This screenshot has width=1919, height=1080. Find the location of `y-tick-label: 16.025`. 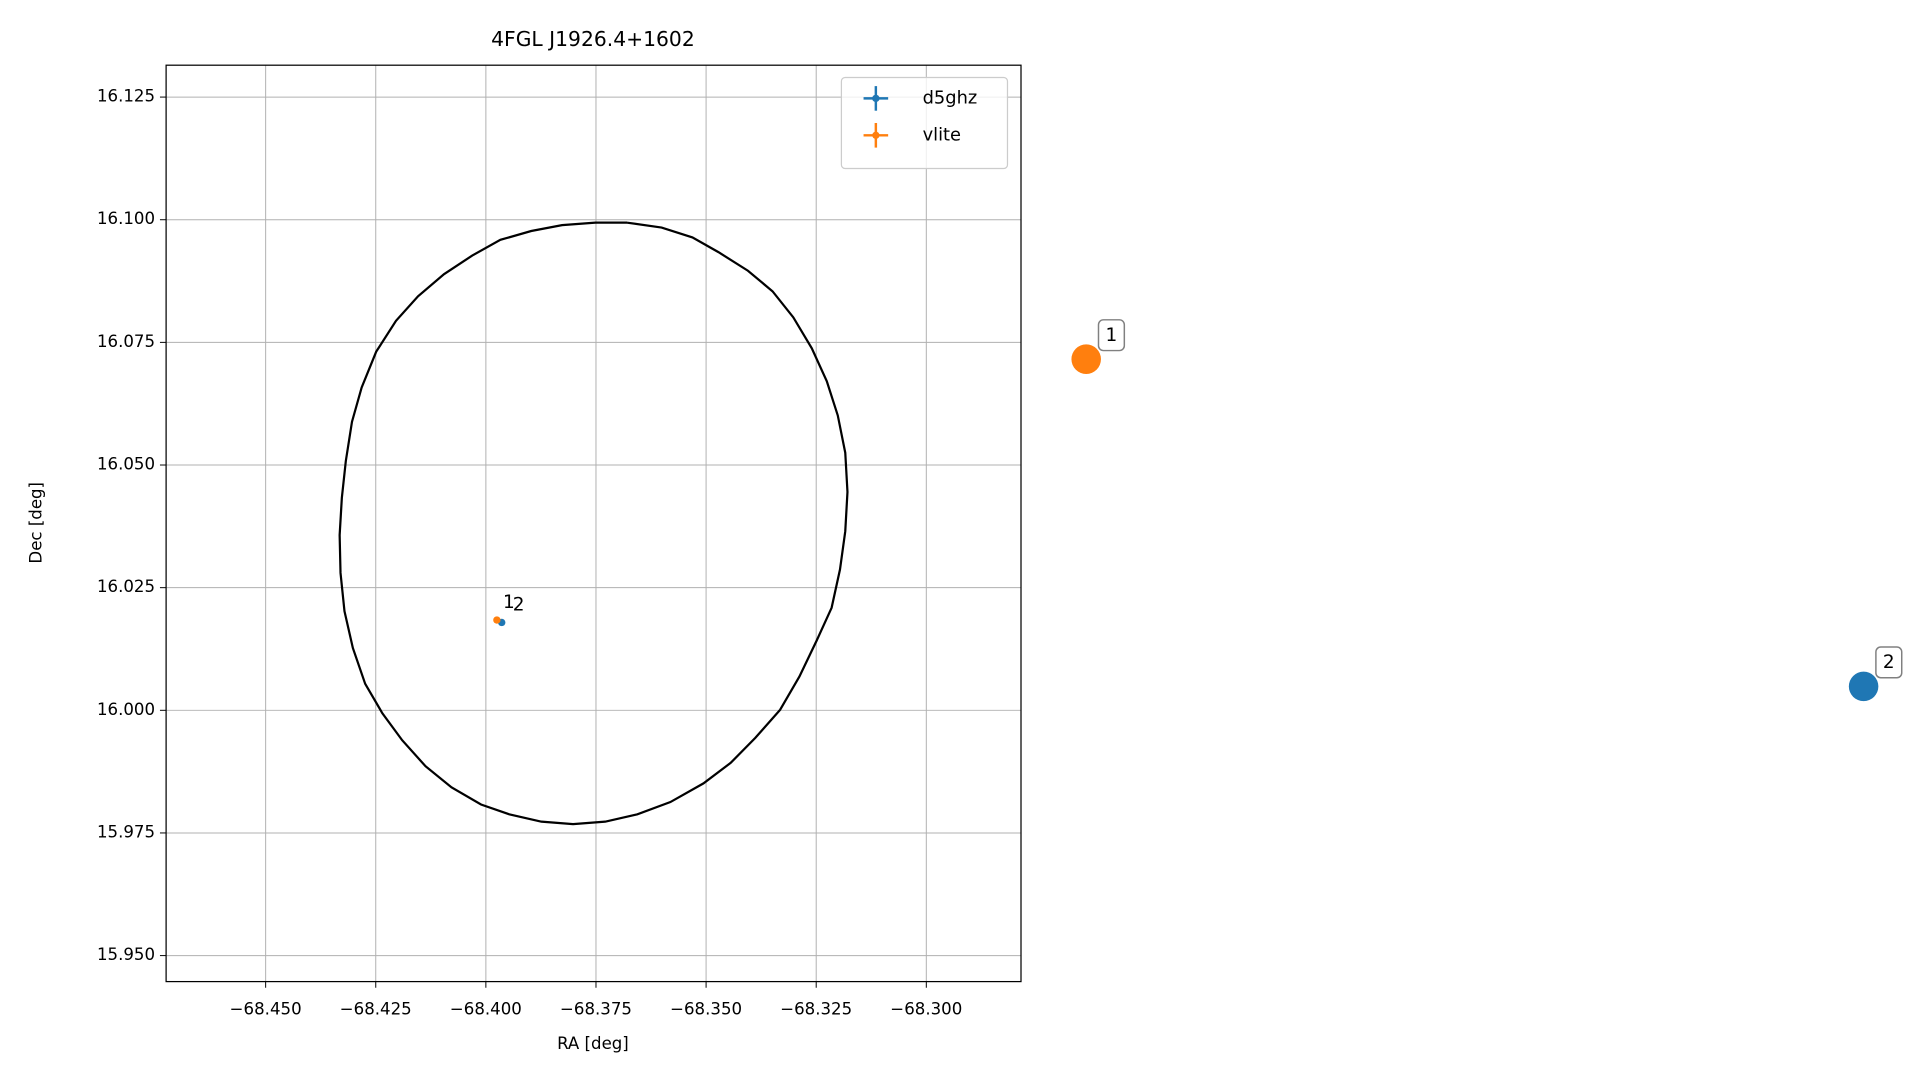

y-tick-label: 16.025 is located at coordinates (126, 586).